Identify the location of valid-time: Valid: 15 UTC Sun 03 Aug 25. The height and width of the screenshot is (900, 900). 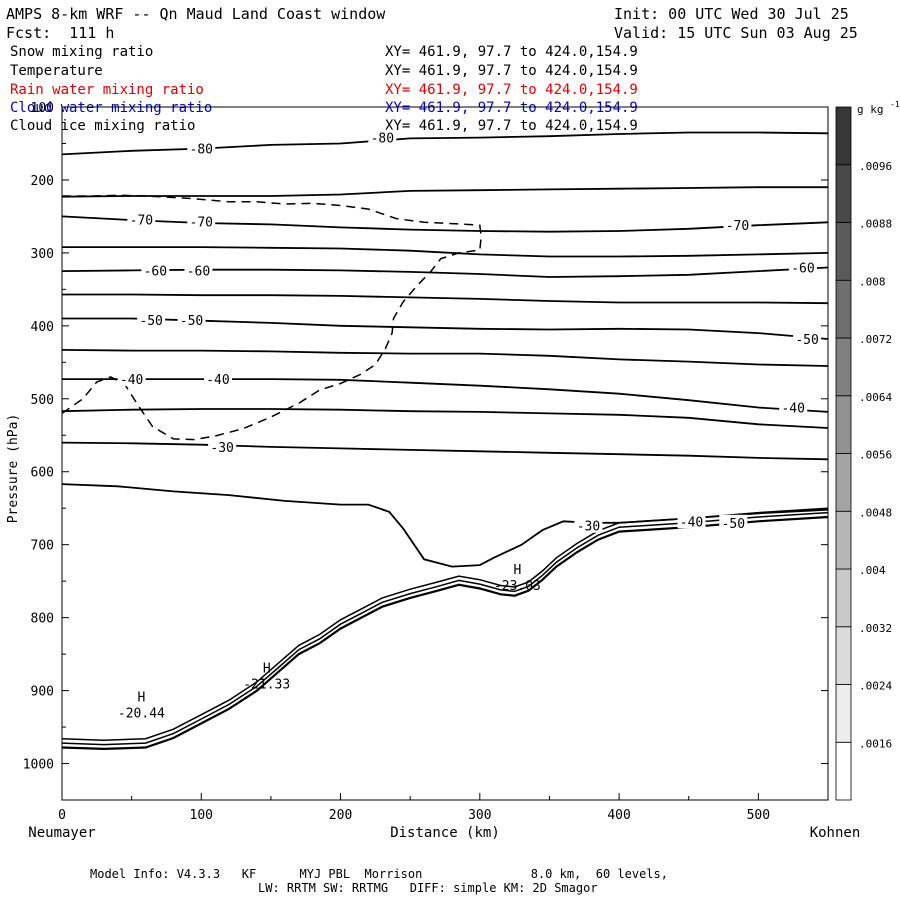
(736, 33).